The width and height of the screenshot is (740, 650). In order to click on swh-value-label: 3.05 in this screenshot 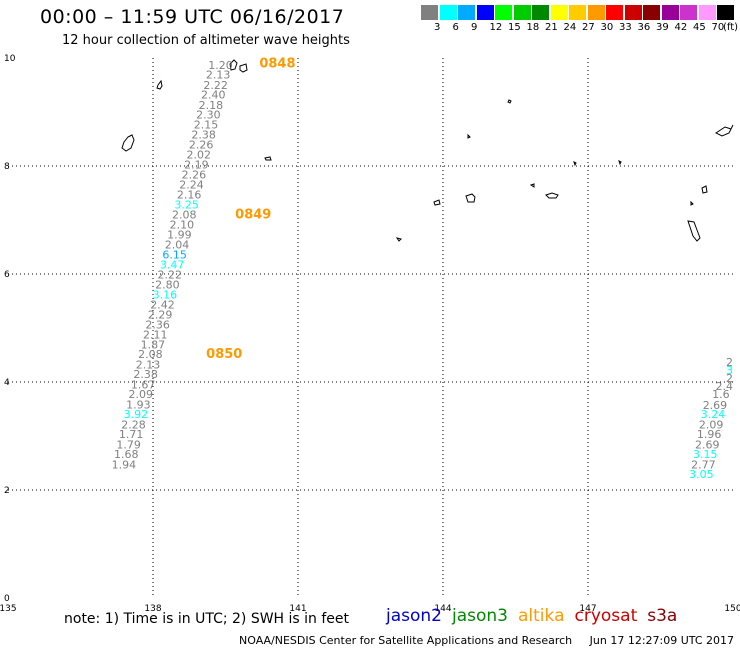, I will do `click(701, 474)`.